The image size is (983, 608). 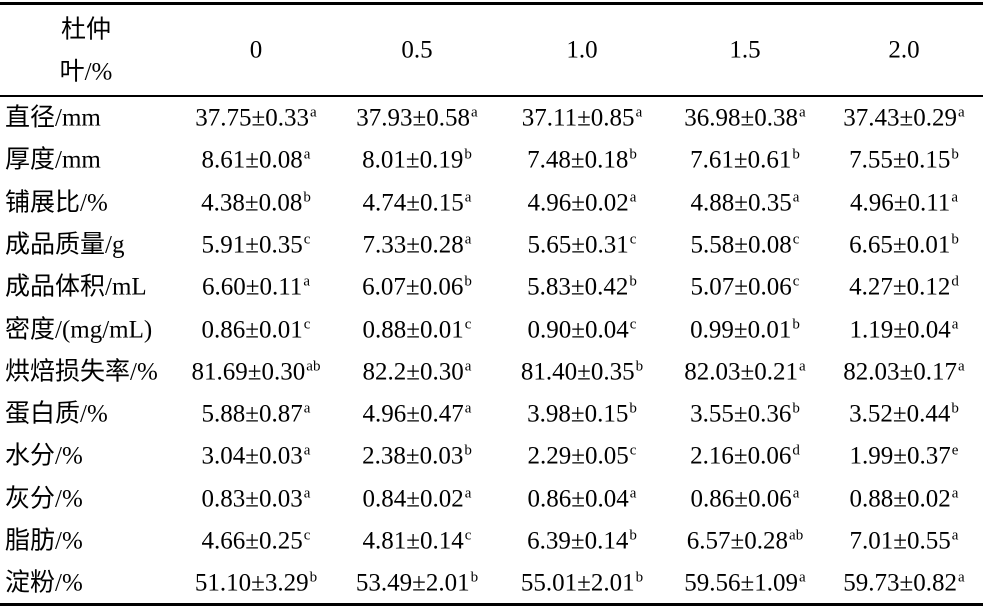 What do you see at coordinates (252, 245) in the screenshot?
I see `cell-value: 5.91±0.35` at bounding box center [252, 245].